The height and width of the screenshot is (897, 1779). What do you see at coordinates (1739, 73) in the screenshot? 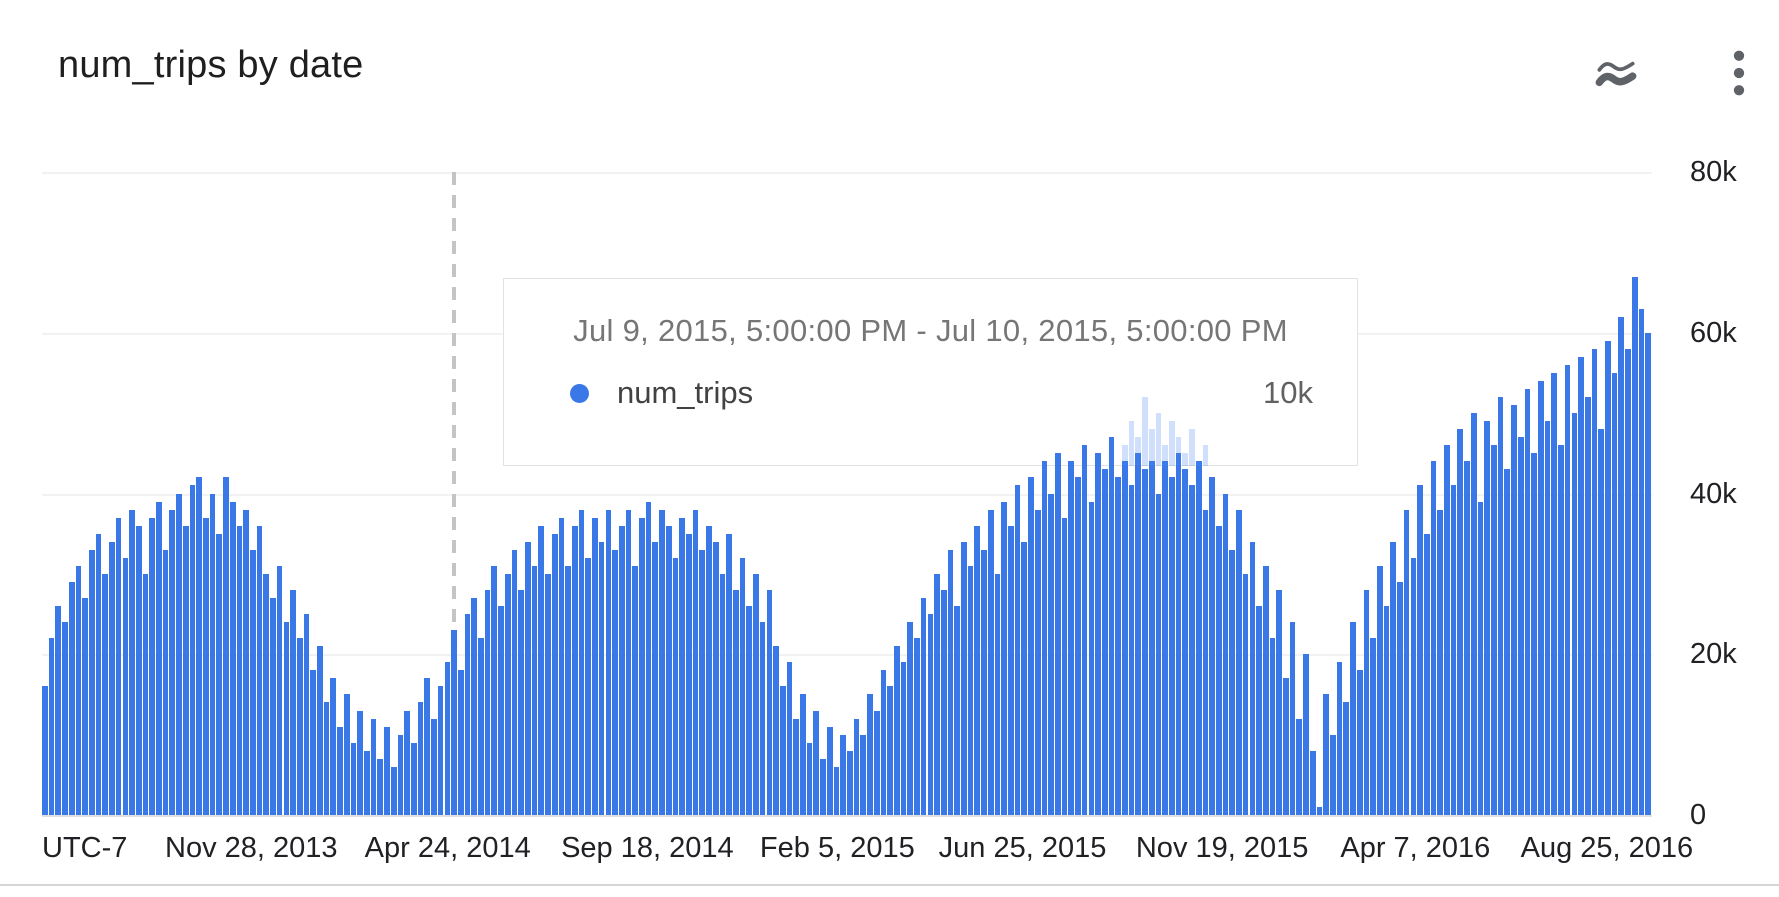
I see `kebab-menu-icon` at bounding box center [1739, 73].